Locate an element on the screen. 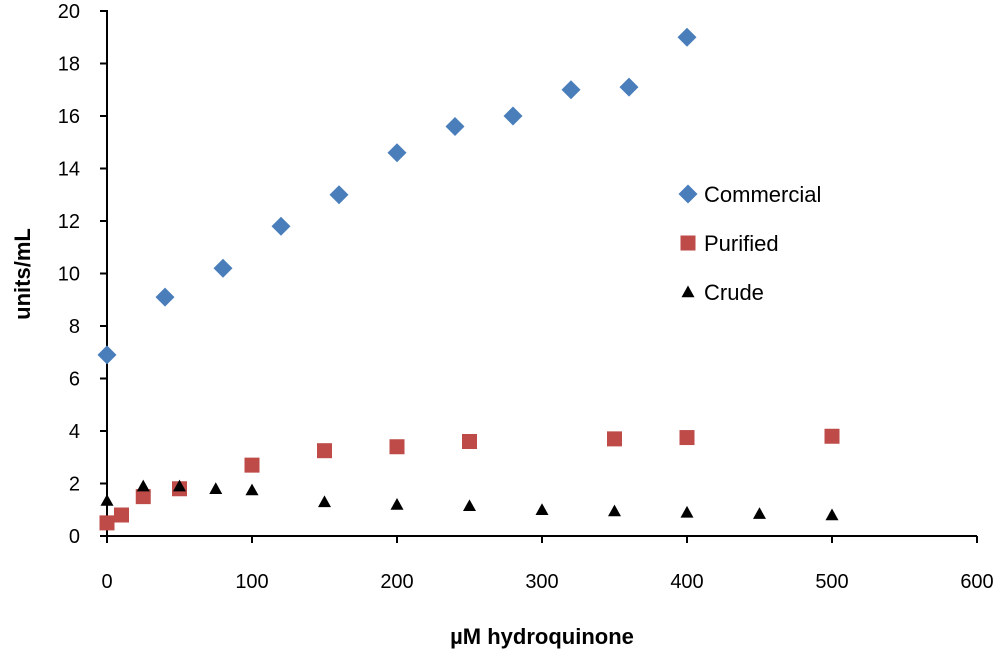  y-tick-label: 6 is located at coordinates (74, 380).